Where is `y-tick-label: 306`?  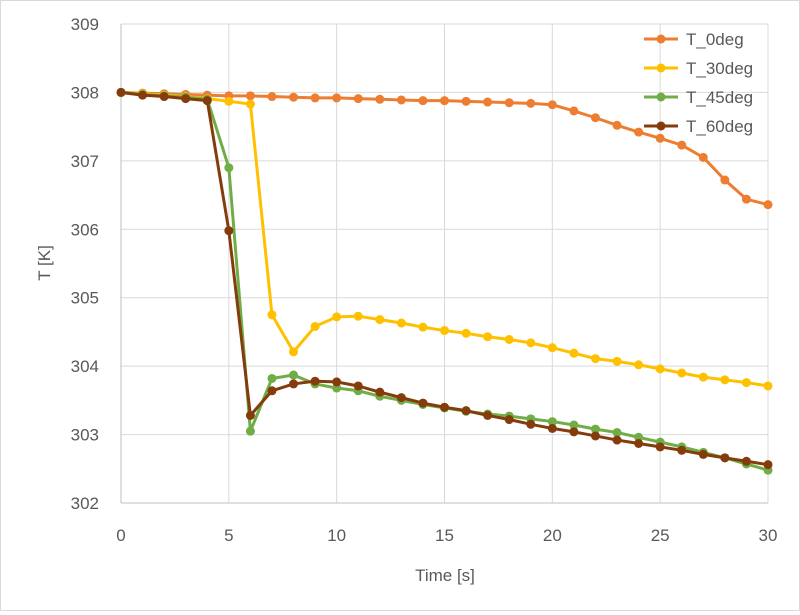
y-tick-label: 306 is located at coordinates (85, 229).